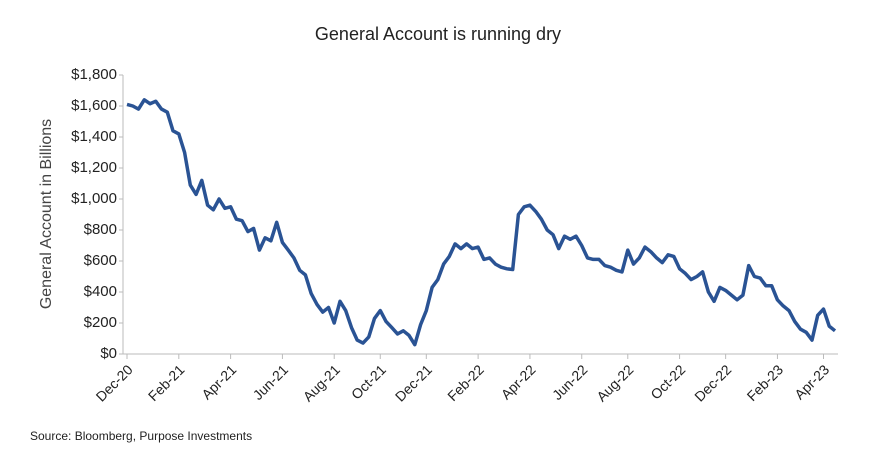 The image size is (876, 474). What do you see at coordinates (271, 382) in the screenshot?
I see `x-tick-label: Jun-21` at bounding box center [271, 382].